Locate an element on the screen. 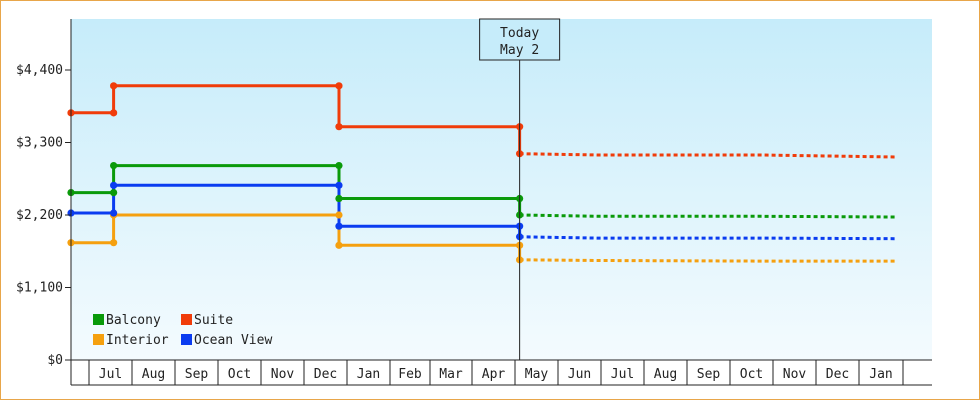  forecast-line-balcony is located at coordinates (707, 216).